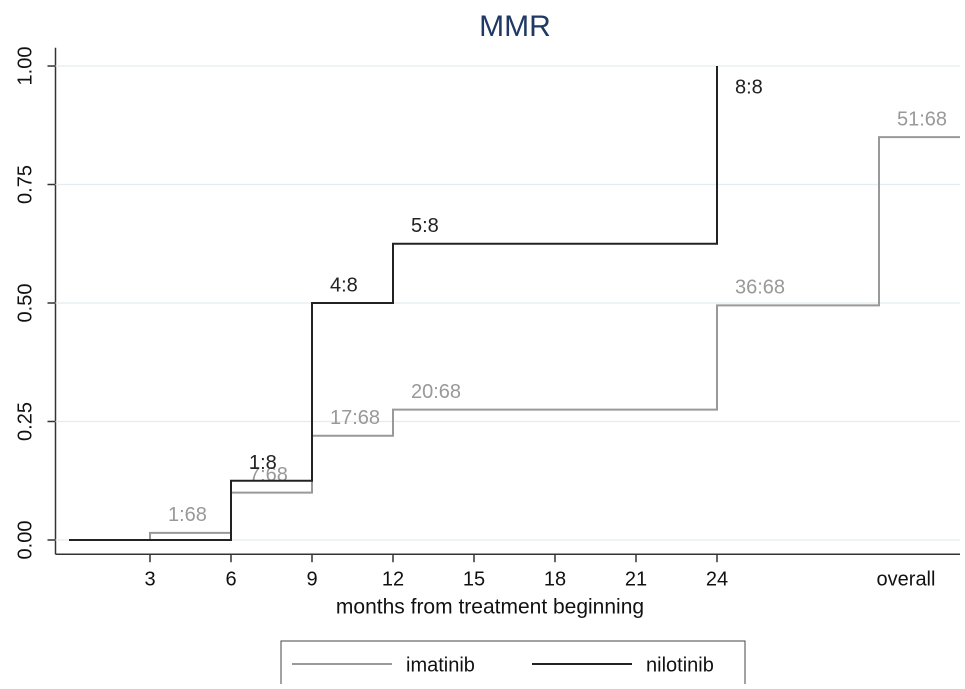 The height and width of the screenshot is (689, 965). Describe the element at coordinates (440, 665) in the screenshot. I see `legend-label: imatinib` at that location.